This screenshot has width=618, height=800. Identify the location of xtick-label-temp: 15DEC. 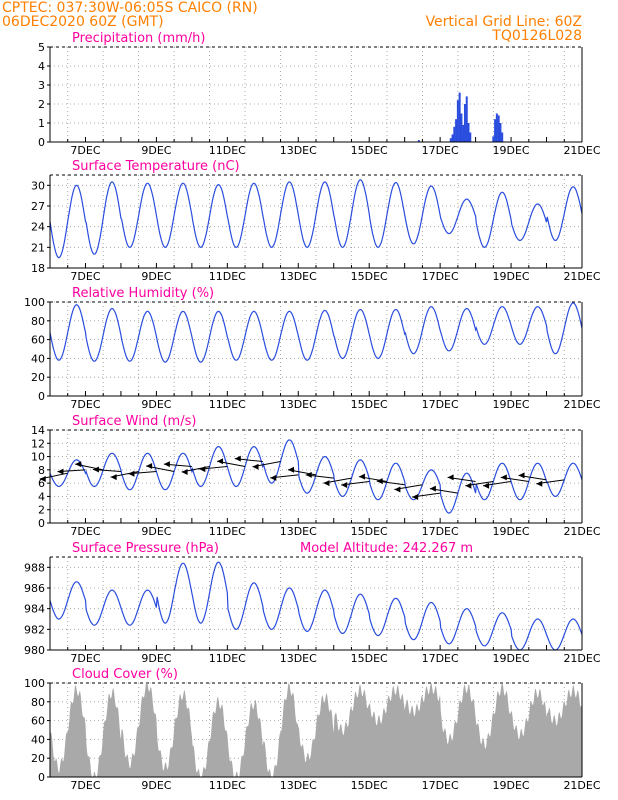
(369, 276).